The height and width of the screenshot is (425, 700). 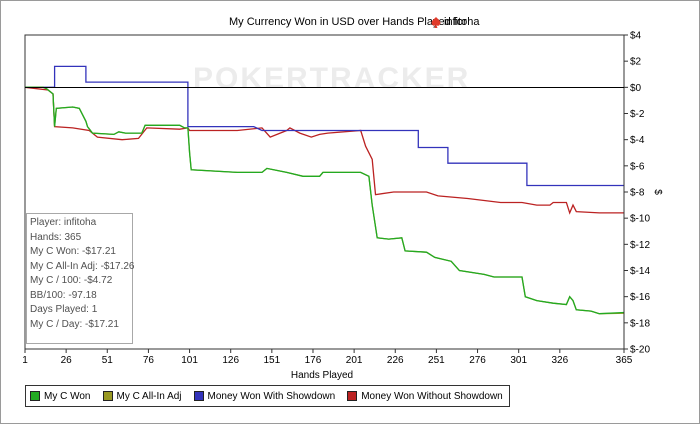 What do you see at coordinates (67, 396) in the screenshot?
I see `legend-label: My C Won` at bounding box center [67, 396].